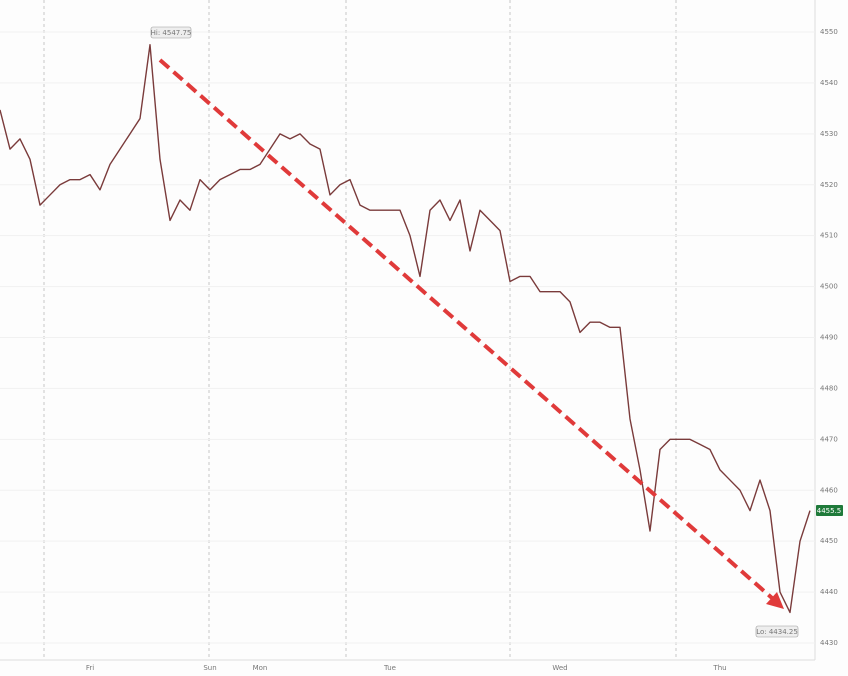 Image resolution: width=848 pixels, height=676 pixels. Describe the element at coordinates (209, 668) in the screenshot. I see `x-tick-label: Sun` at that location.